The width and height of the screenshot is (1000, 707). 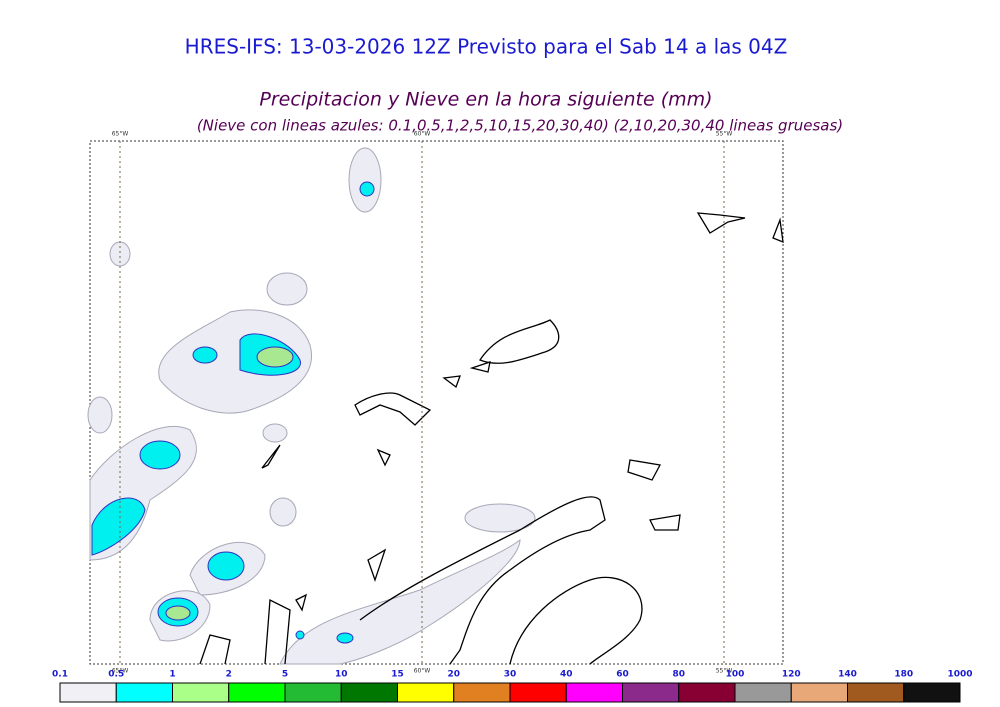 What do you see at coordinates (622, 675) in the screenshot?
I see `colorbar-label: 60` at bounding box center [622, 675].